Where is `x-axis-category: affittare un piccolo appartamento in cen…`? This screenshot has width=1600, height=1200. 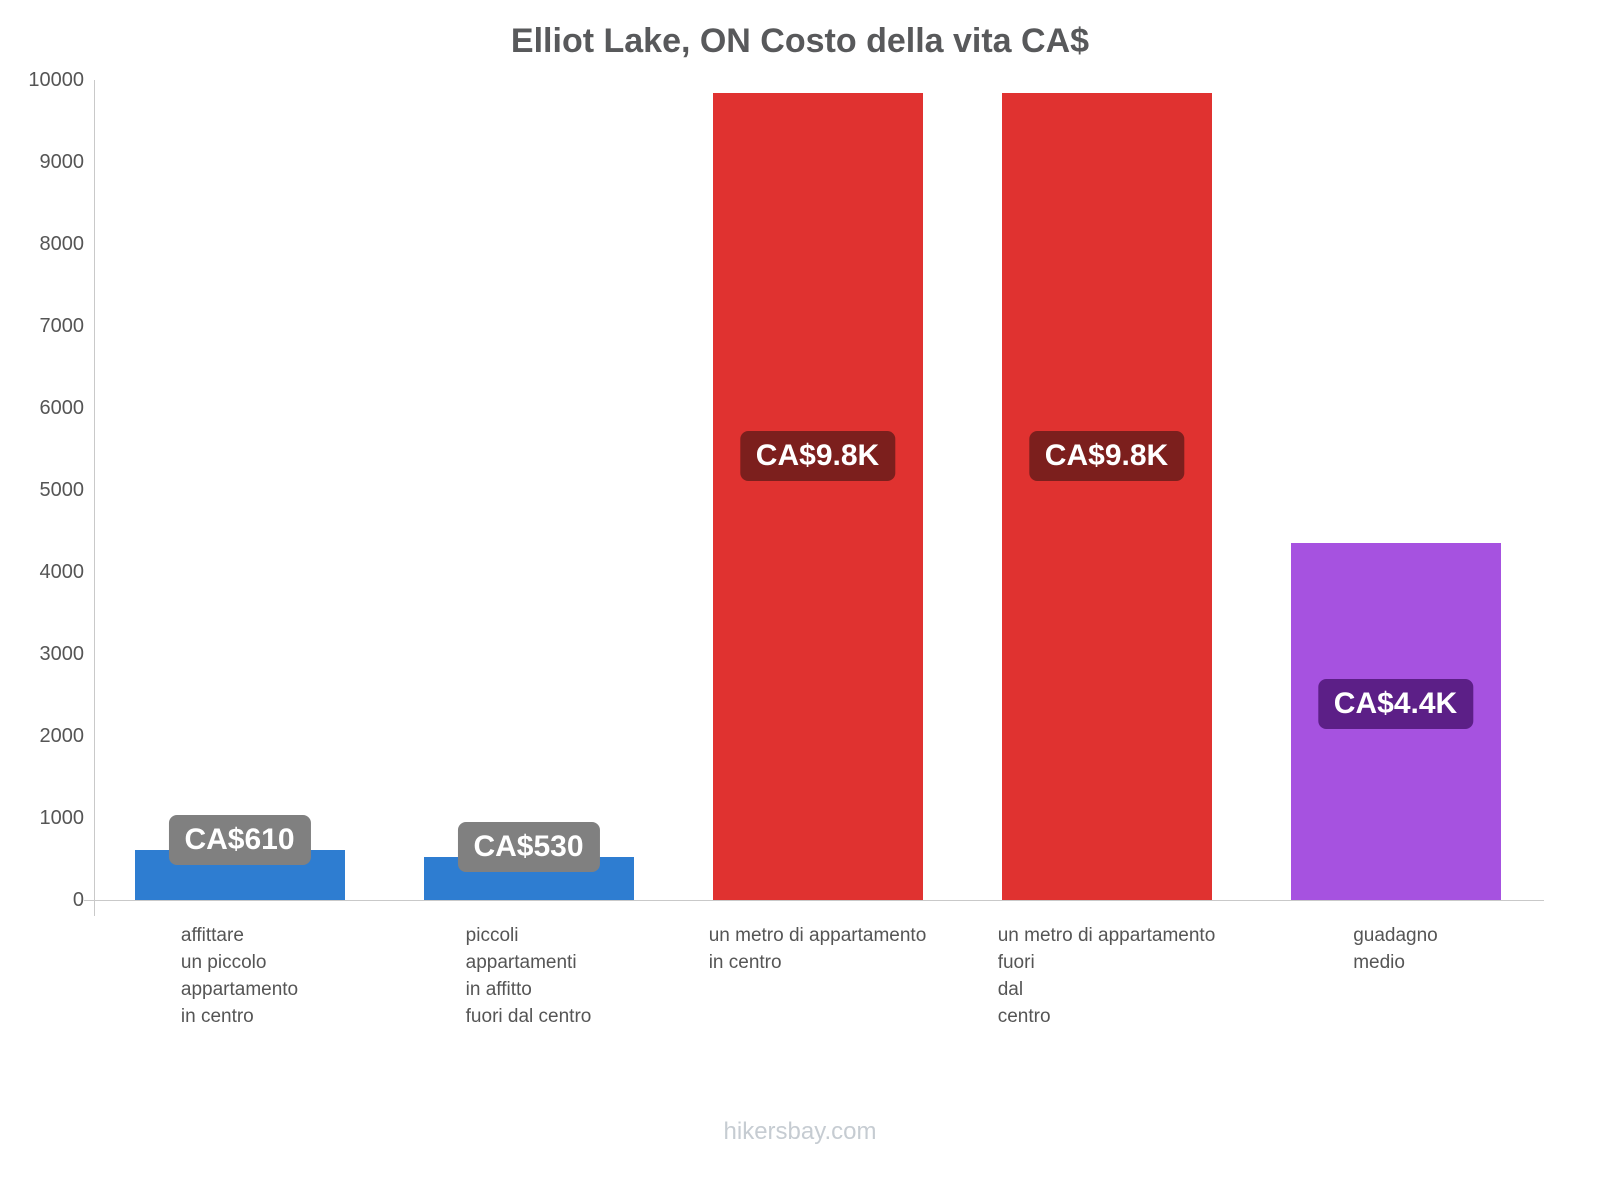
x-axis-category: affittare un piccolo appartamento in cen… is located at coordinates (239, 976).